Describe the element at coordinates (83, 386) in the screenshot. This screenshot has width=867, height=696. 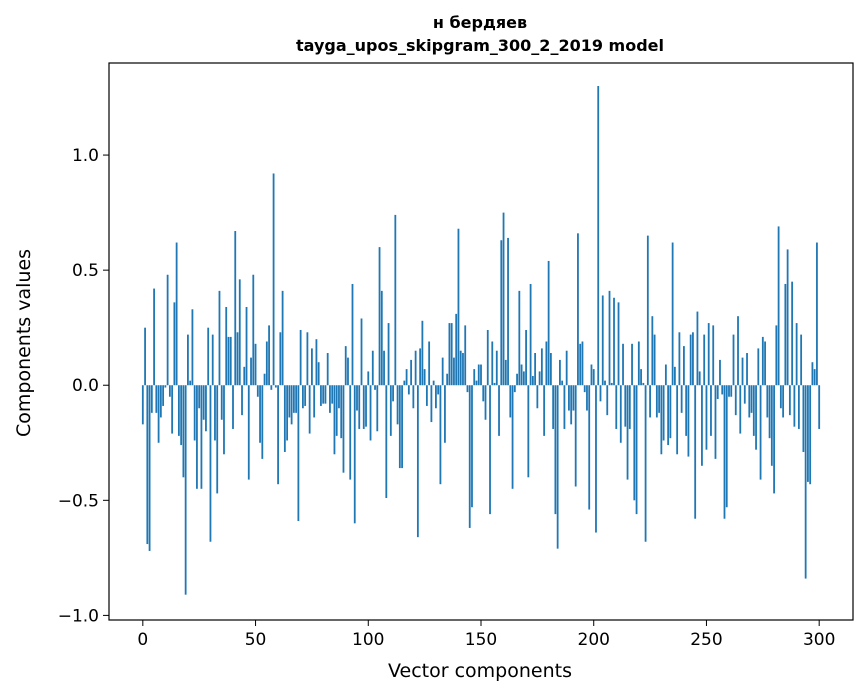
I see `y-axis-ticks: −1.0 −0.5 0.0 0.5 1.0` at that location.